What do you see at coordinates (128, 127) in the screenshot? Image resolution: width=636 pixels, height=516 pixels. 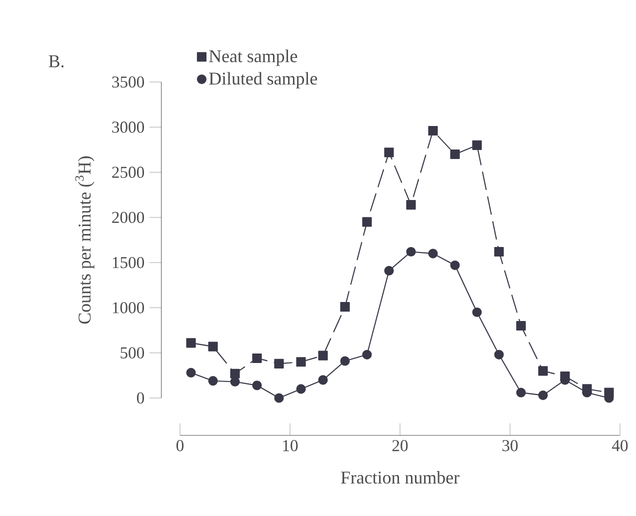 I see `y-tick-label: 3000` at bounding box center [128, 127].